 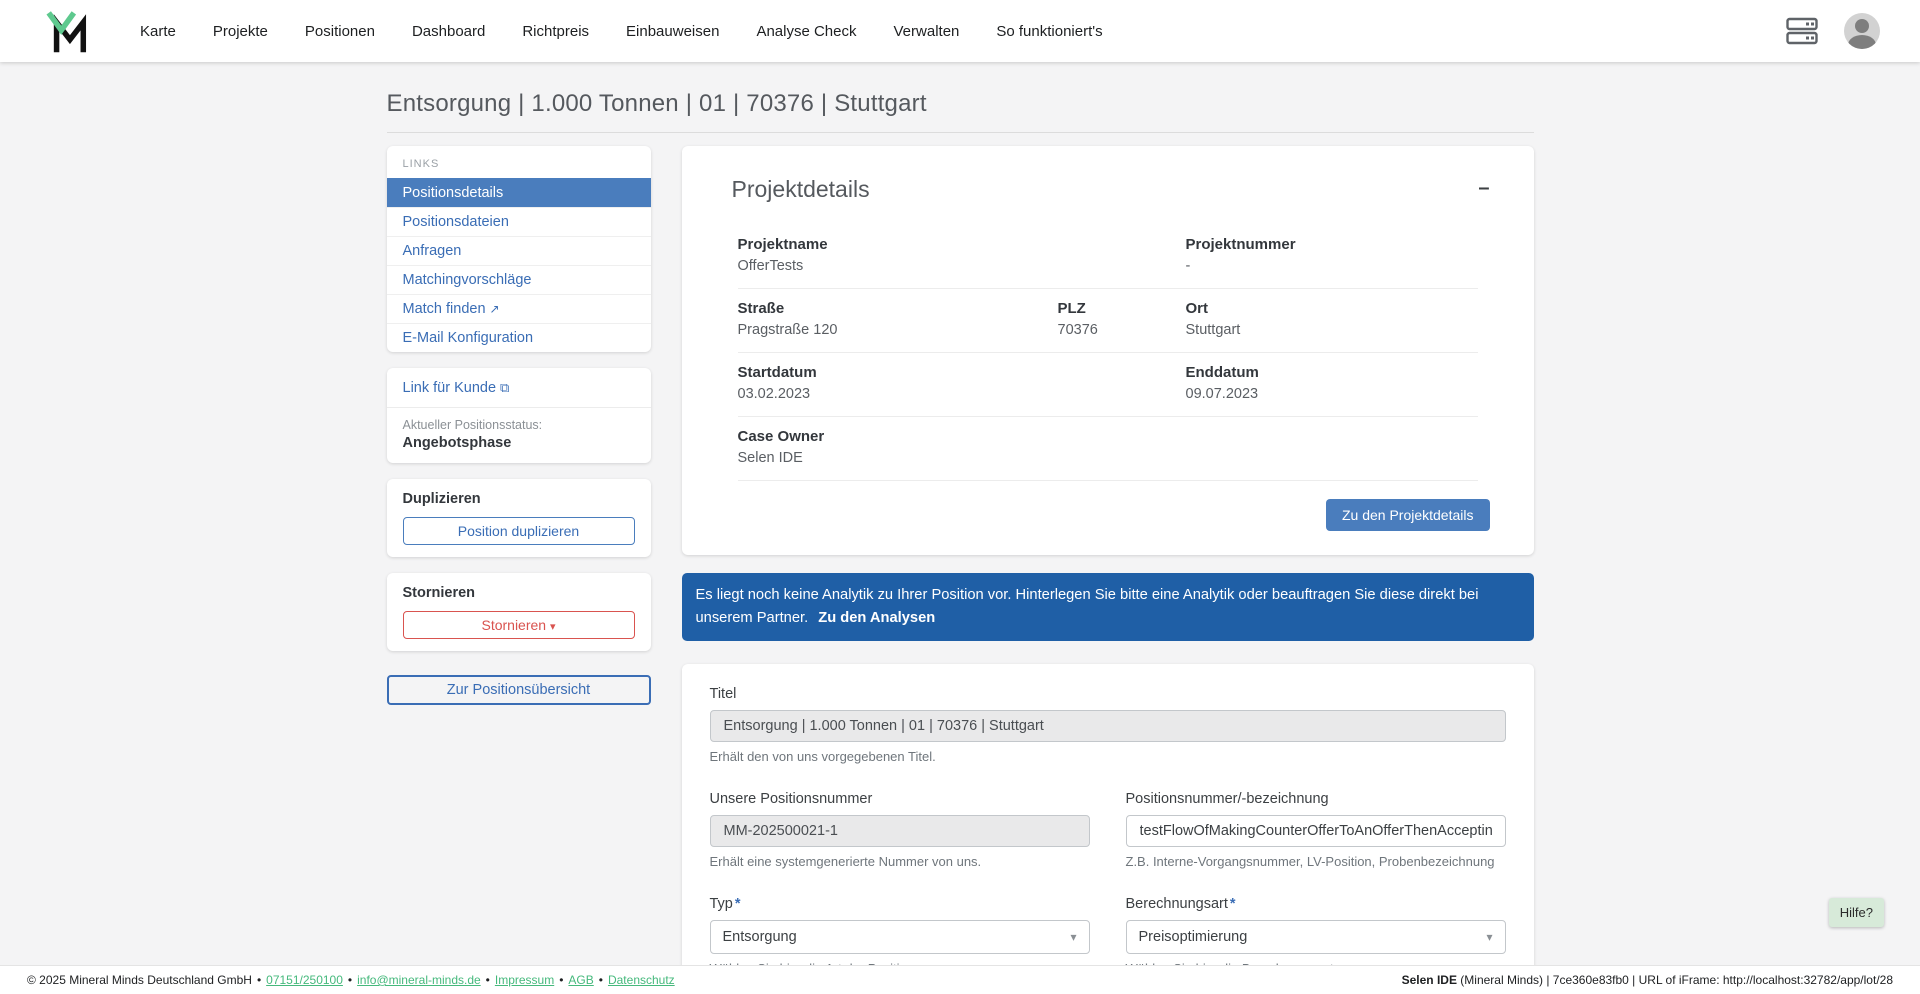 I want to click on sidebar-item-positionsdetails: Positionsdetails, so click(x=518, y=192).